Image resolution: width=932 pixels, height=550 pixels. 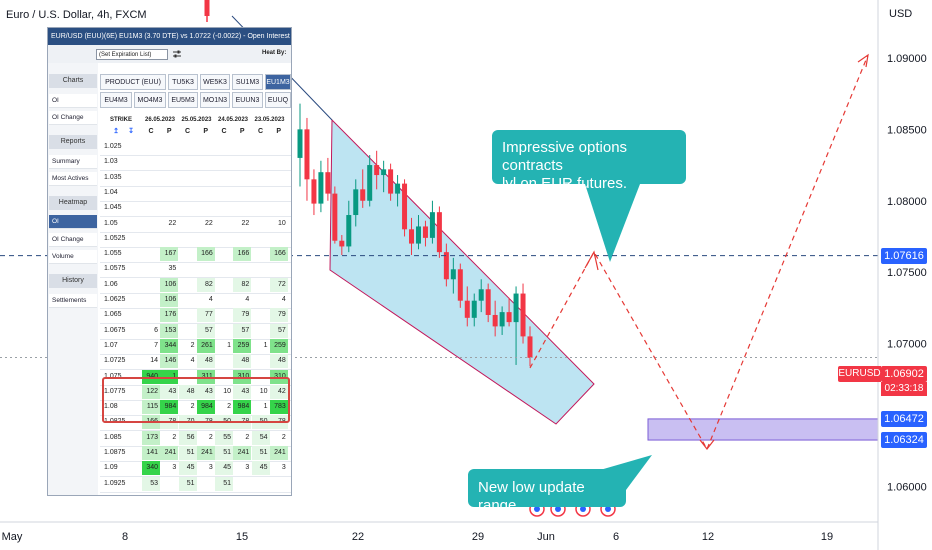 I want to click on strike-cell: 1.065, so click(x=113, y=315).